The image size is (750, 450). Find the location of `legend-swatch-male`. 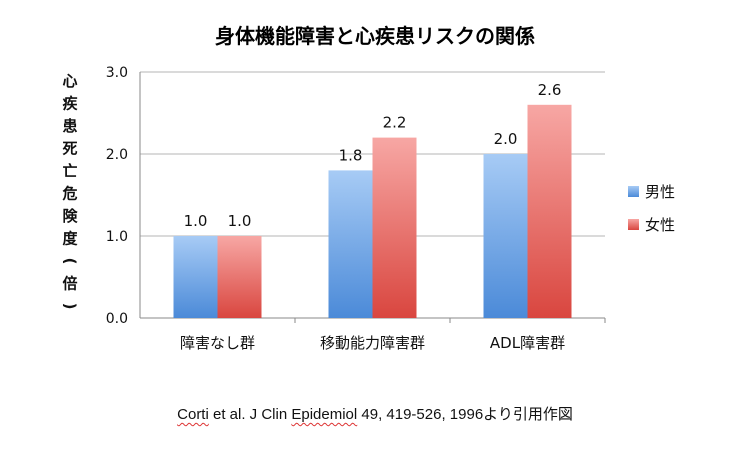

legend-swatch-male is located at coordinates (633, 191).